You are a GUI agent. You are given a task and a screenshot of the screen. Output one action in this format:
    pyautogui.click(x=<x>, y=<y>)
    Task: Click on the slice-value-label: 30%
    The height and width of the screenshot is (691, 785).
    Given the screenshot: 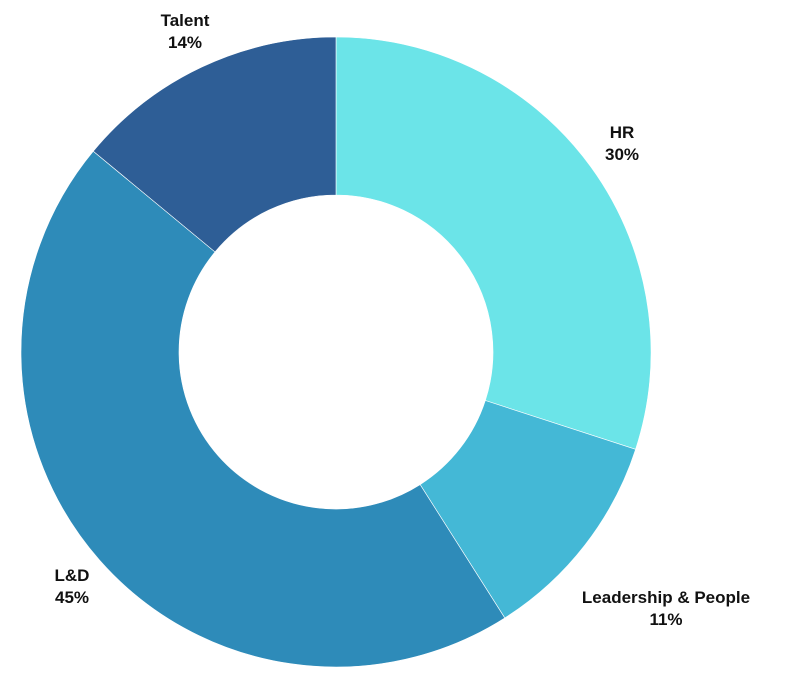 What is the action you would take?
    pyautogui.click(x=622, y=154)
    